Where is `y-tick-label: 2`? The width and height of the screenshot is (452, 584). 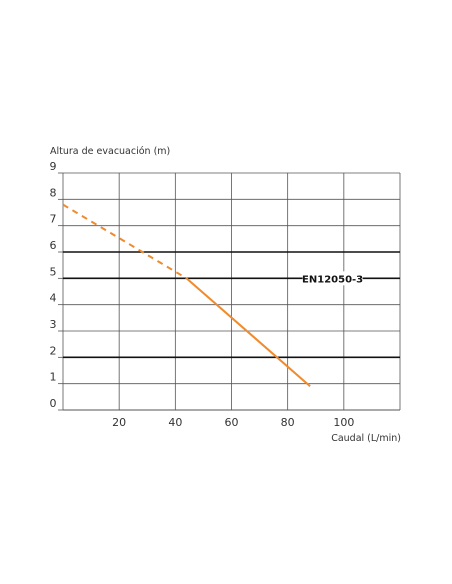 y-tick-label: 2 is located at coordinates (53, 350).